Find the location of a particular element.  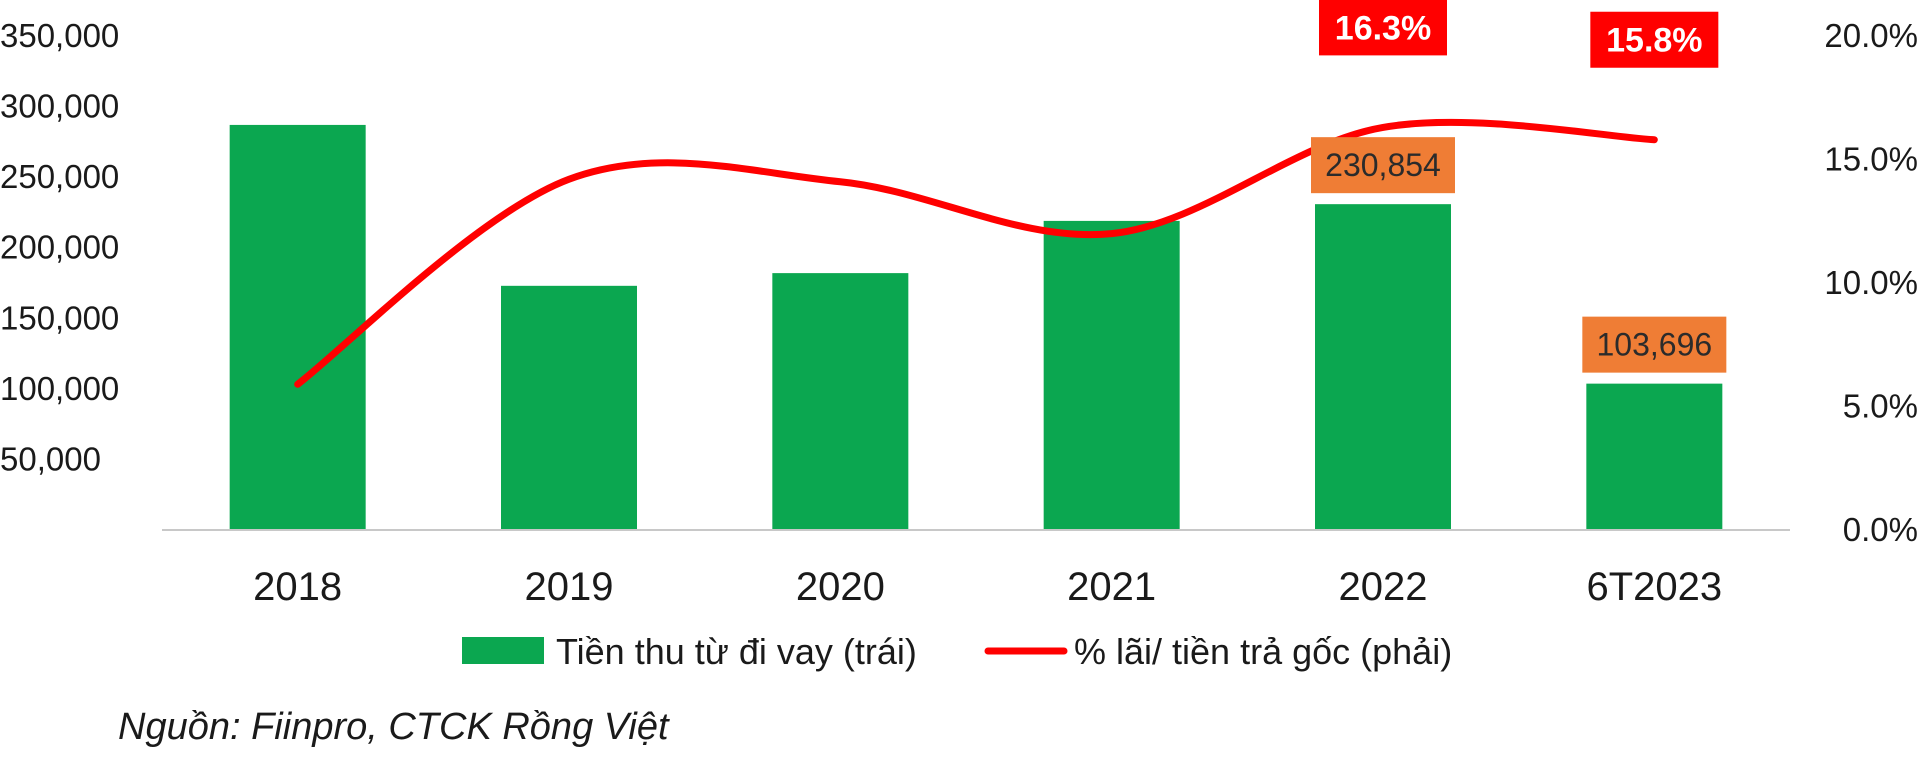

left-tick-label: 100,000 is located at coordinates (59, 388).